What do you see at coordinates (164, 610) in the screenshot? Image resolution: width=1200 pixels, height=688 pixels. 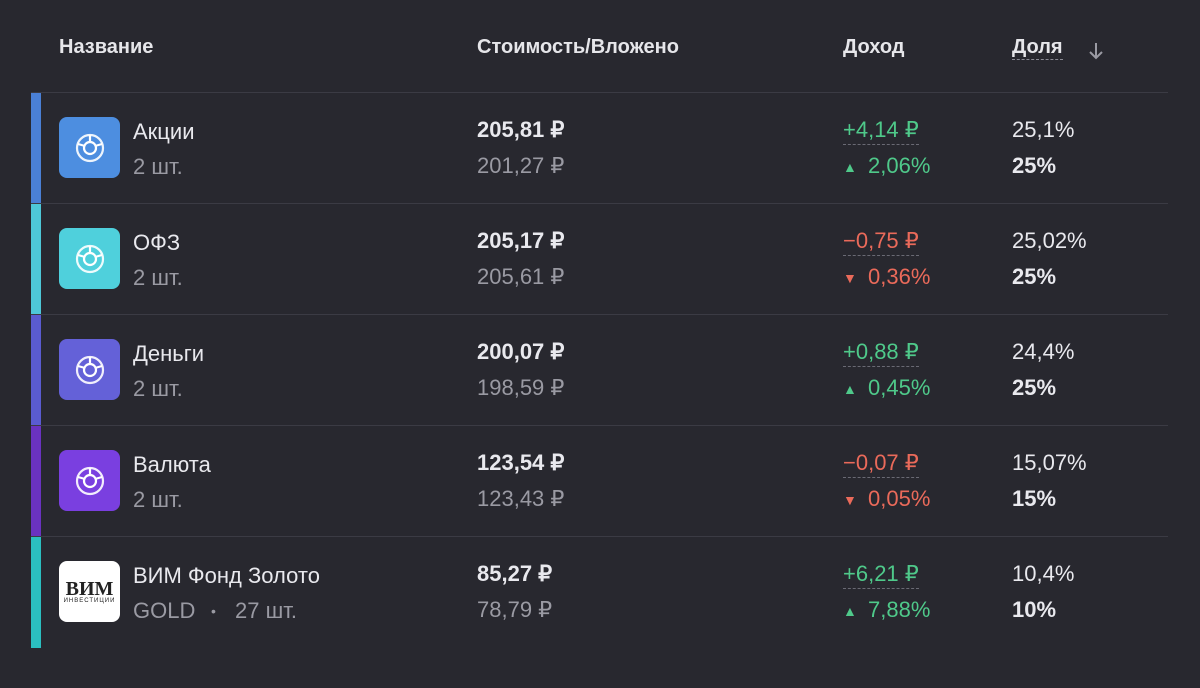 I see `ticker: GOLD` at bounding box center [164, 610].